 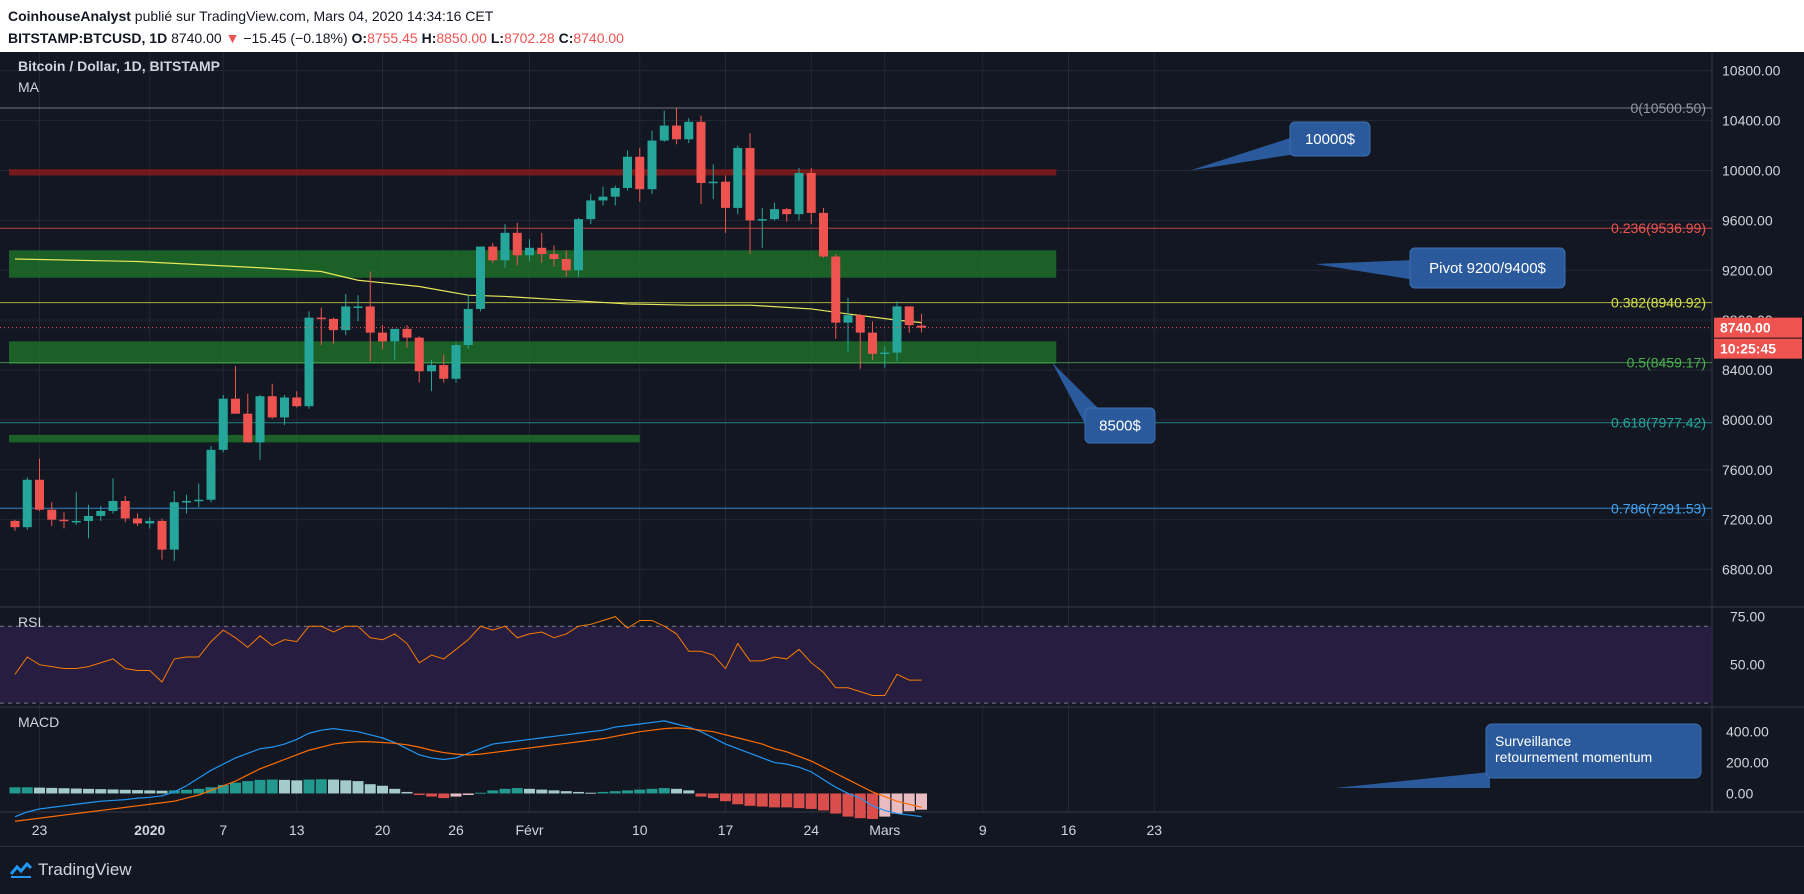 I want to click on momentum-callout-pointer, so click(x=1412, y=780).